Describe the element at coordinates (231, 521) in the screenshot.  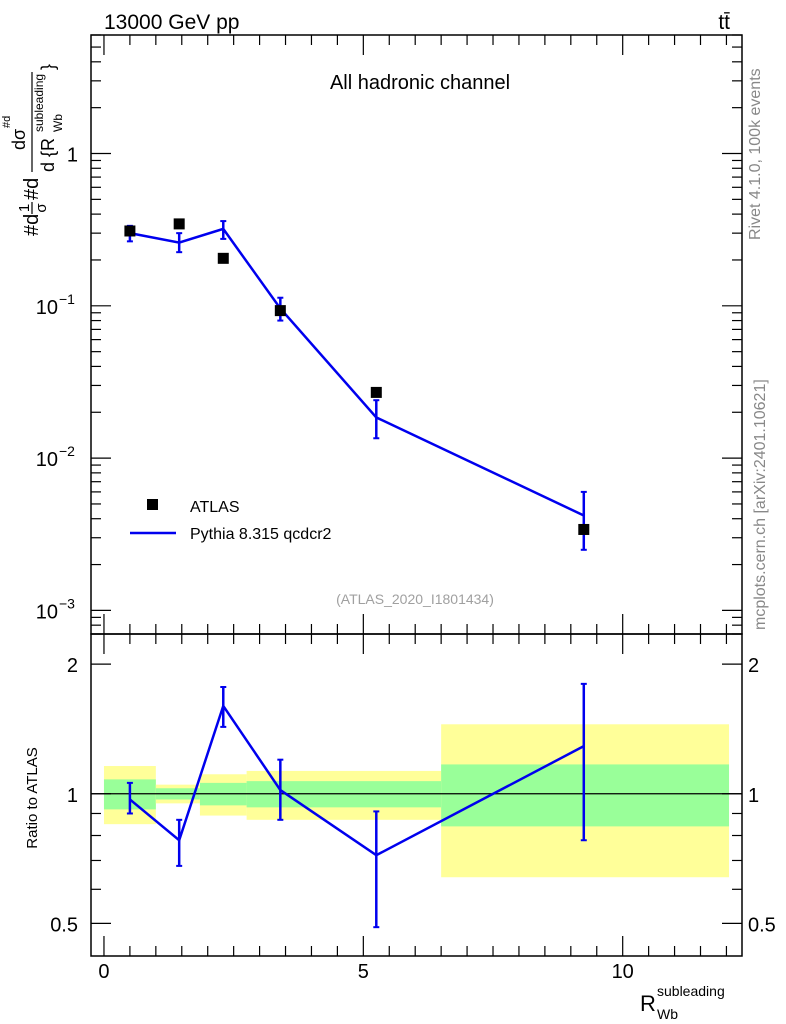
I see `legend: ATLAS Pythia 8.315 qcdcr2` at that location.